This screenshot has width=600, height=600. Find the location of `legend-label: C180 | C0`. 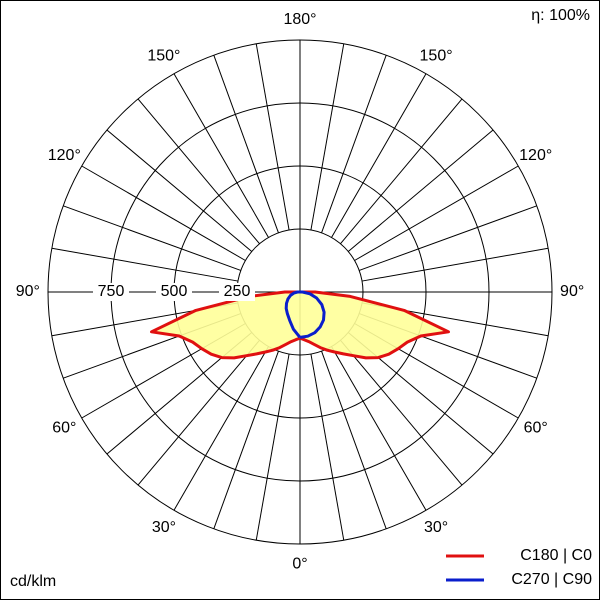

legend-label: C180 | C0 is located at coordinates (556, 555).